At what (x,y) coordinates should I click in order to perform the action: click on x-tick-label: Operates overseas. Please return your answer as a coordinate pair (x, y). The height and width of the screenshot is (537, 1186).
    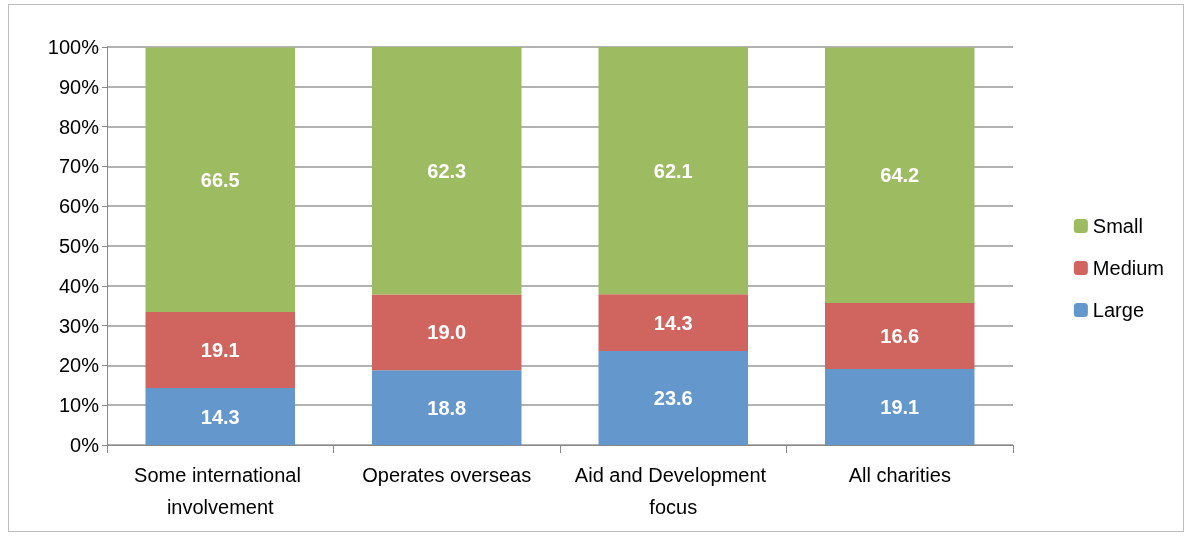
    Looking at the image, I should click on (447, 475).